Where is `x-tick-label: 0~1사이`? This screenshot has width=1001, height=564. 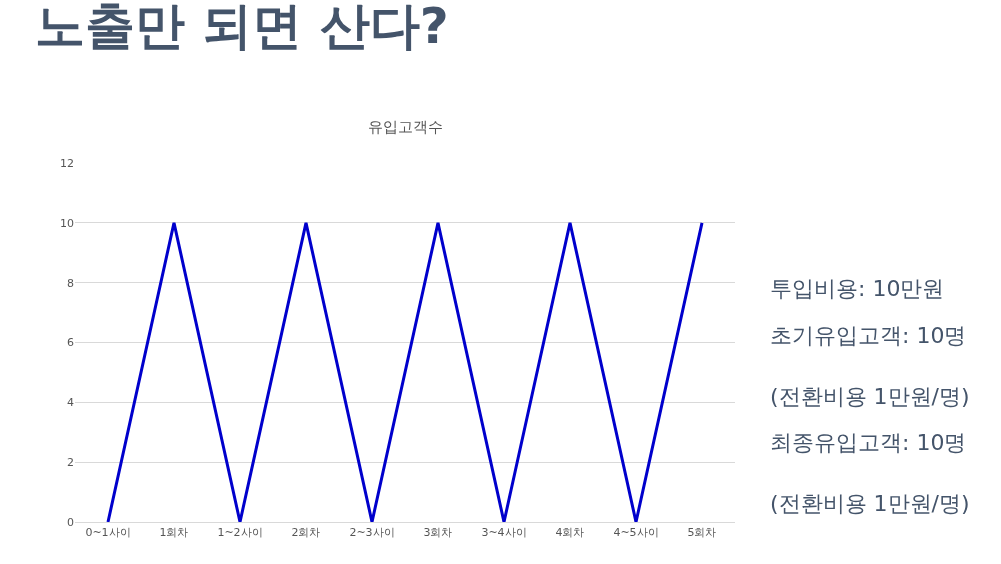 x-tick-label: 0~1사이 is located at coordinates (108, 533).